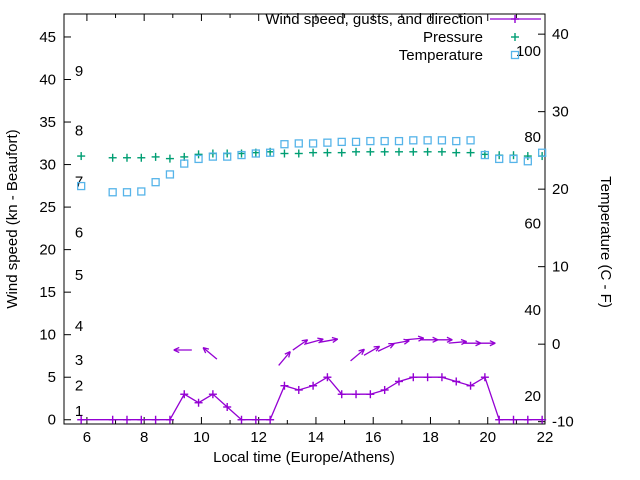  Describe the element at coordinates (79, 131) in the screenshot. I see `beaufort-scale-label: 8` at that location.